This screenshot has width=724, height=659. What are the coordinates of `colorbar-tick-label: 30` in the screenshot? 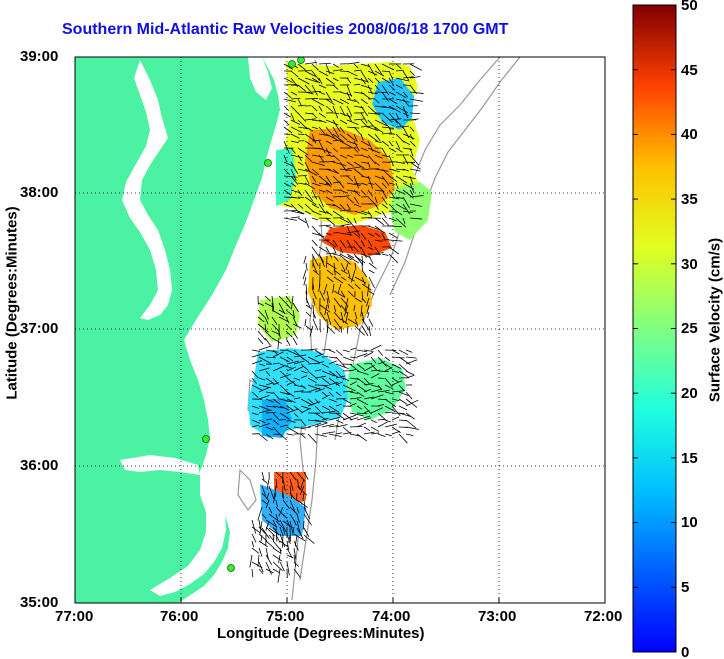 It's located at (689, 264).